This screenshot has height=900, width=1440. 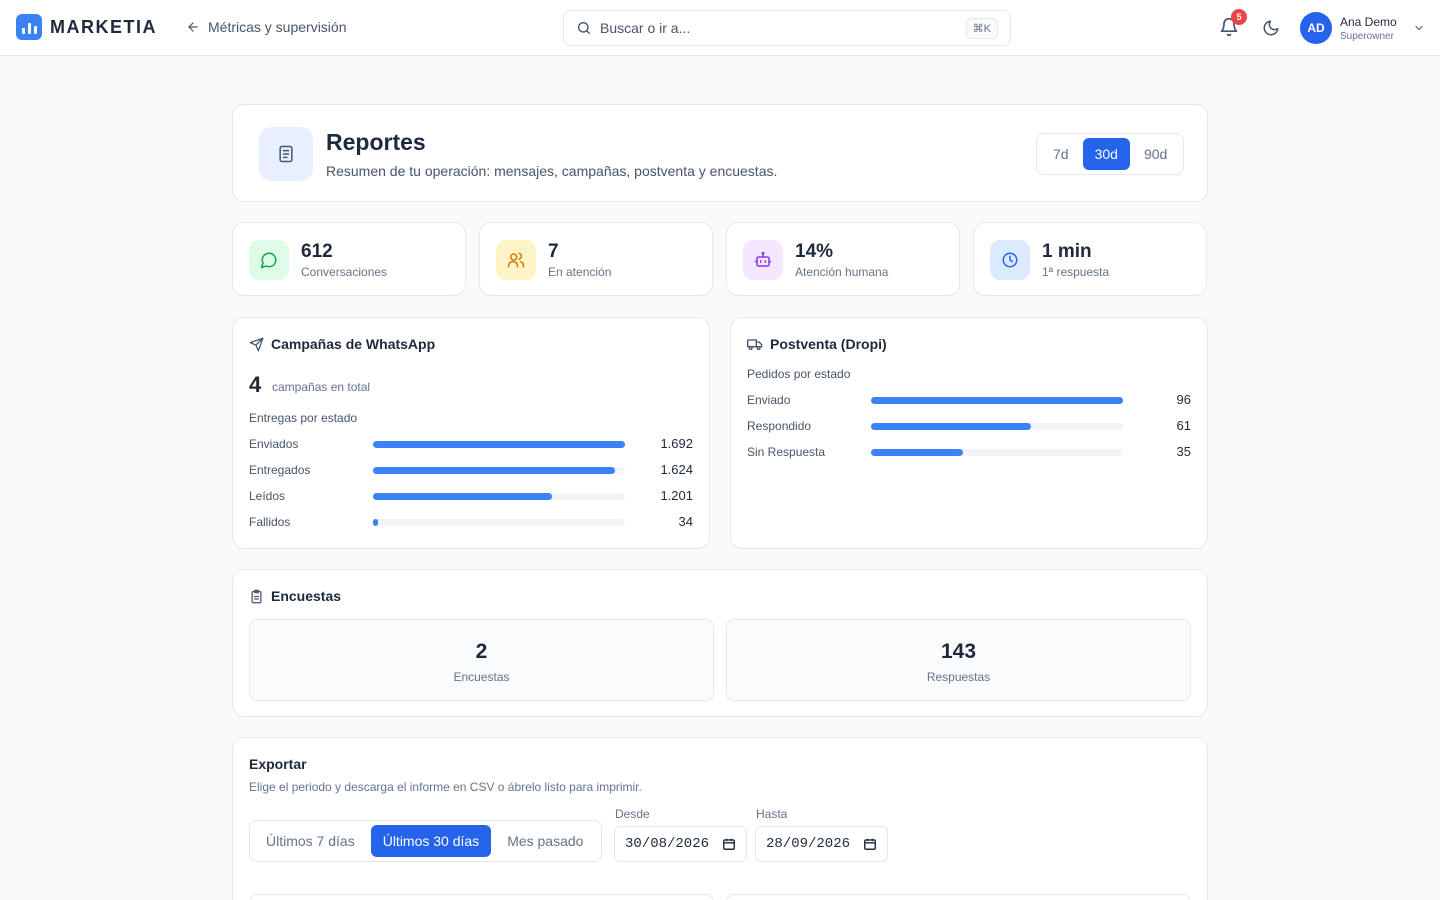 What do you see at coordinates (256, 344) in the screenshot?
I see `send-icon` at bounding box center [256, 344].